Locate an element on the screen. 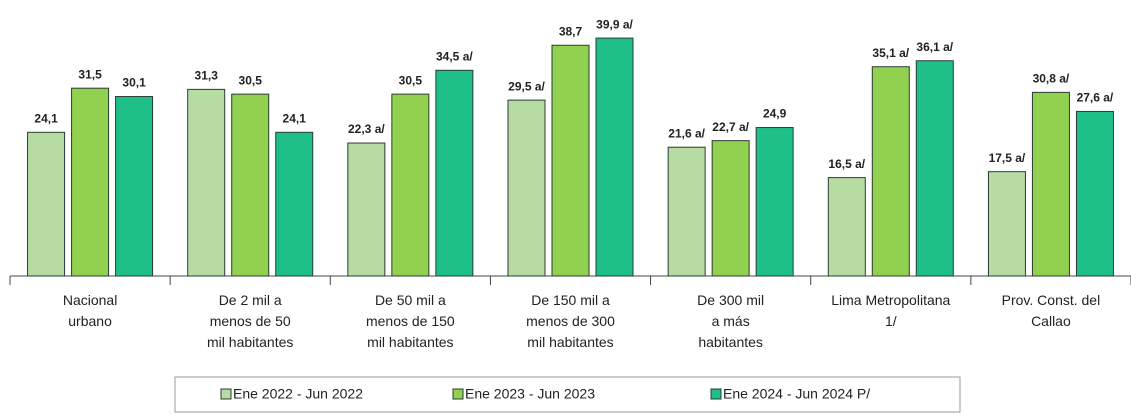 The image size is (1131, 415). x-tick-label: Nacional urbano is located at coordinates (90, 310).